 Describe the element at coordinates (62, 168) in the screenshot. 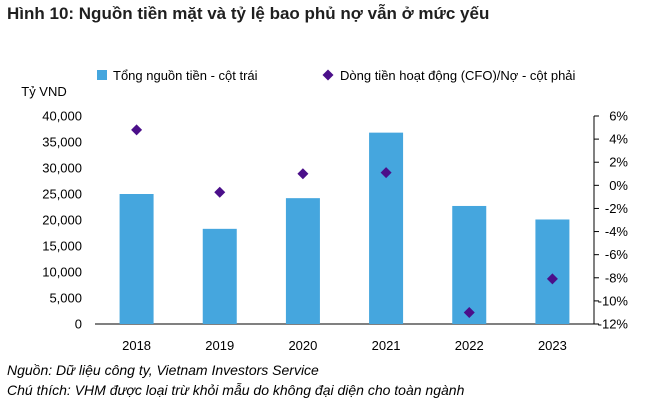

I see `y-tick-label: 30,000` at that location.